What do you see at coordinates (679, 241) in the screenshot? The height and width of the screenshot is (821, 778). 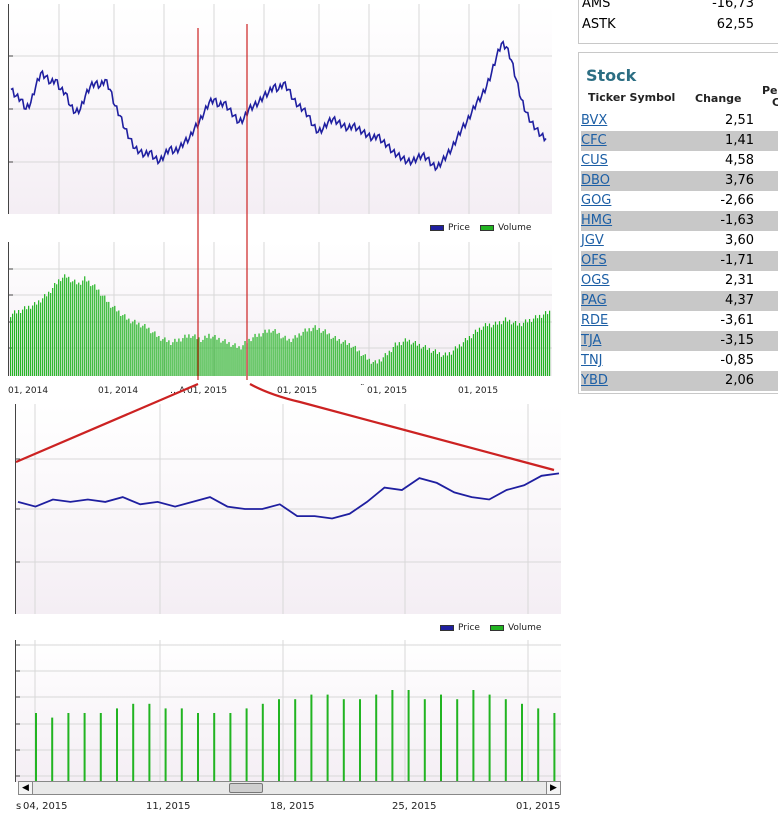 I see `stock-row: JGV 3,60` at bounding box center [679, 241].